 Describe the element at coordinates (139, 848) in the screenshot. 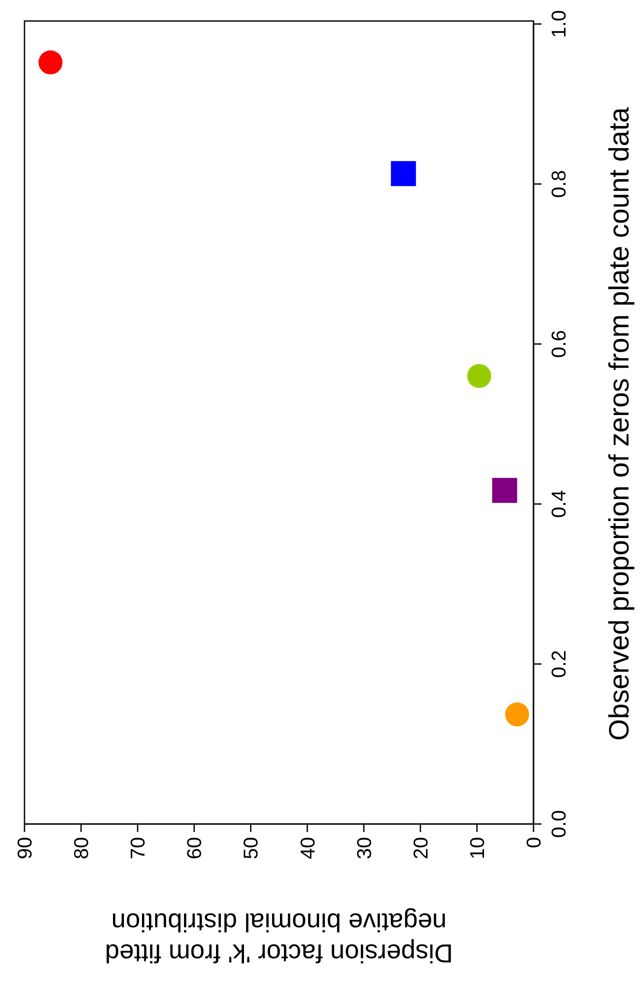

I see `x-tick-label: 70` at that location.